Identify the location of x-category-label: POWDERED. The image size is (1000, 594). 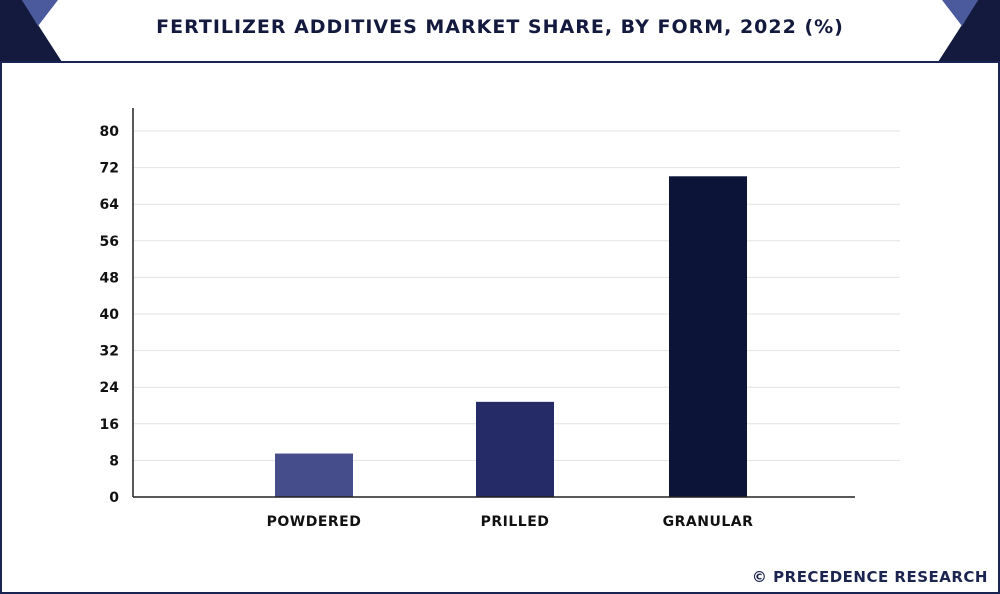
(314, 522).